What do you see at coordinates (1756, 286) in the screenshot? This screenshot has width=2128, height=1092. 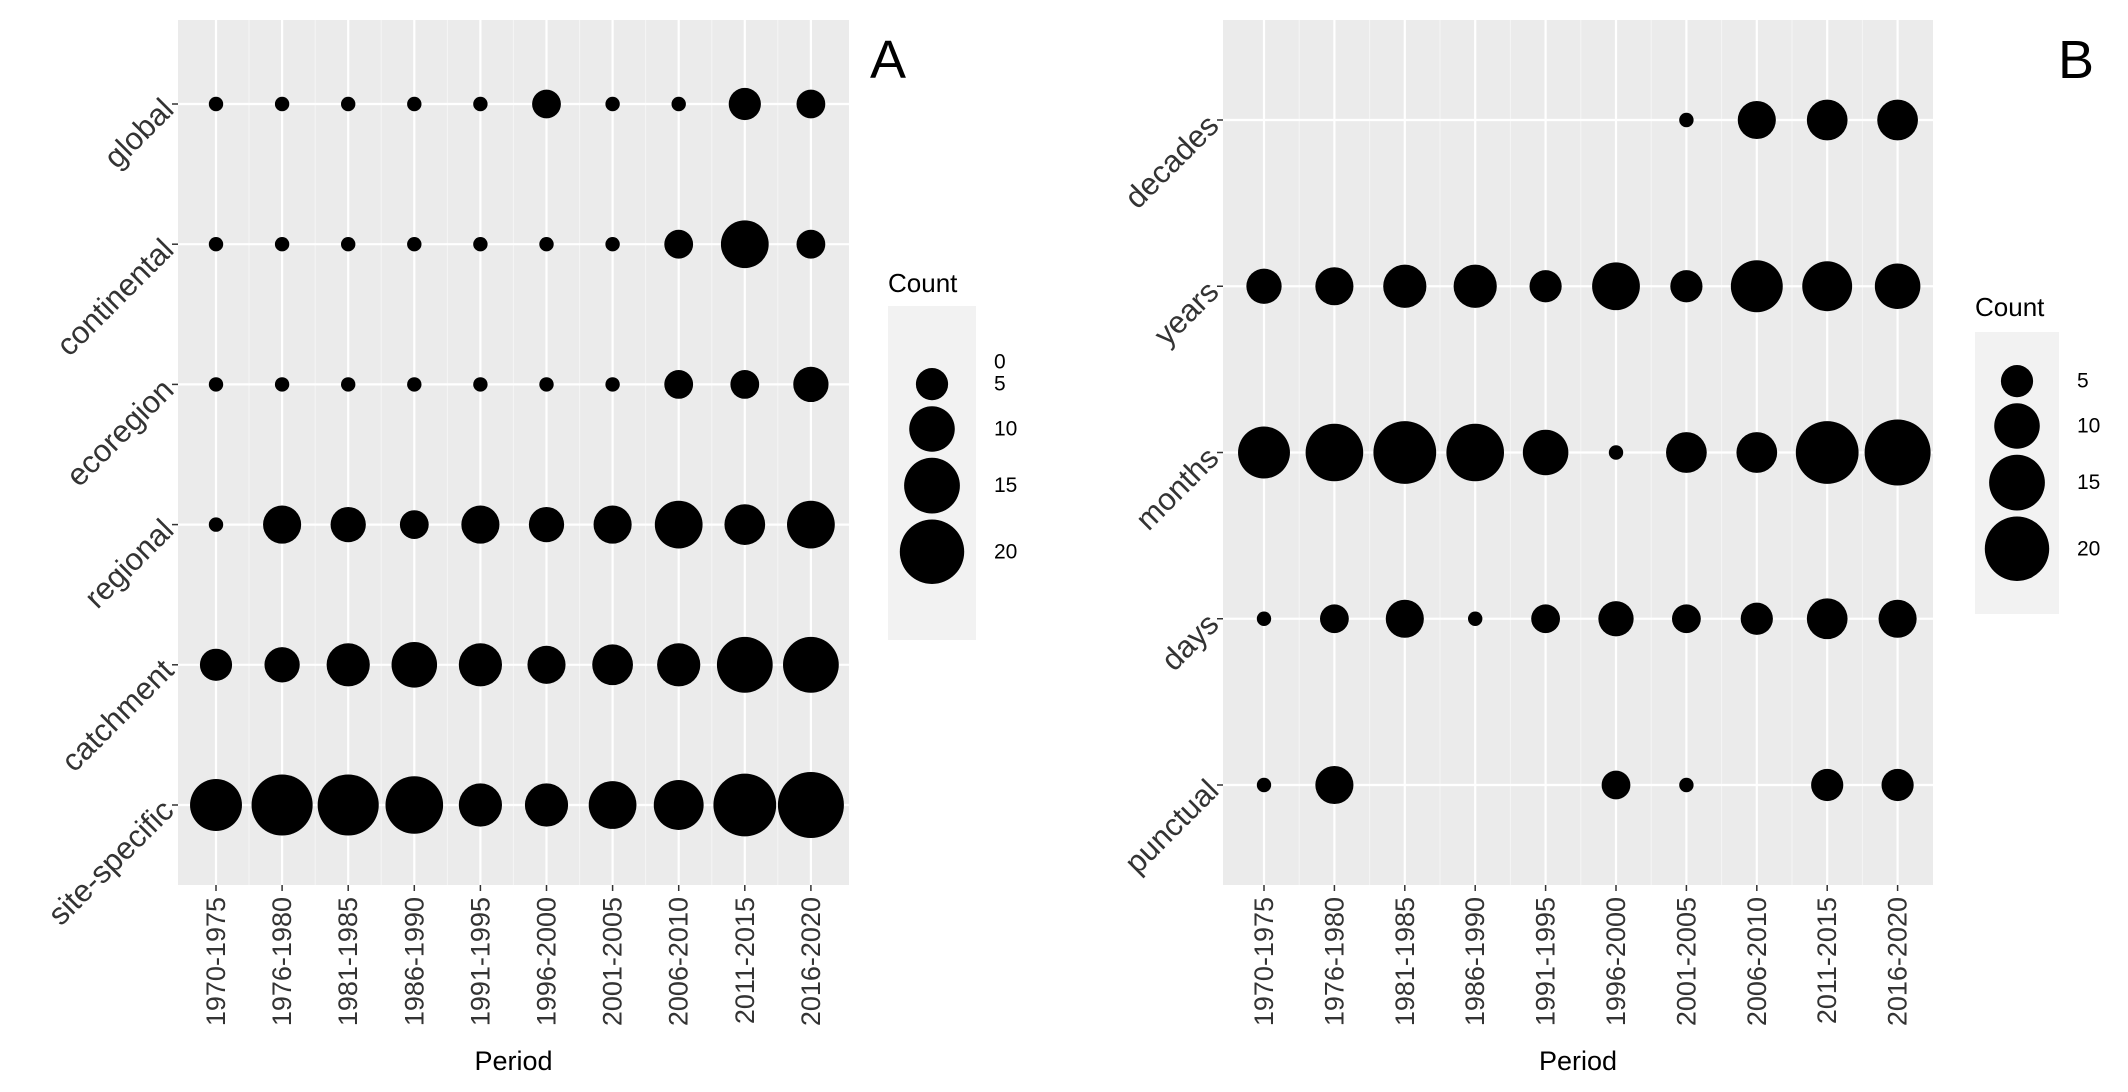 I see `bubble-years-2006-2010` at bounding box center [1756, 286].